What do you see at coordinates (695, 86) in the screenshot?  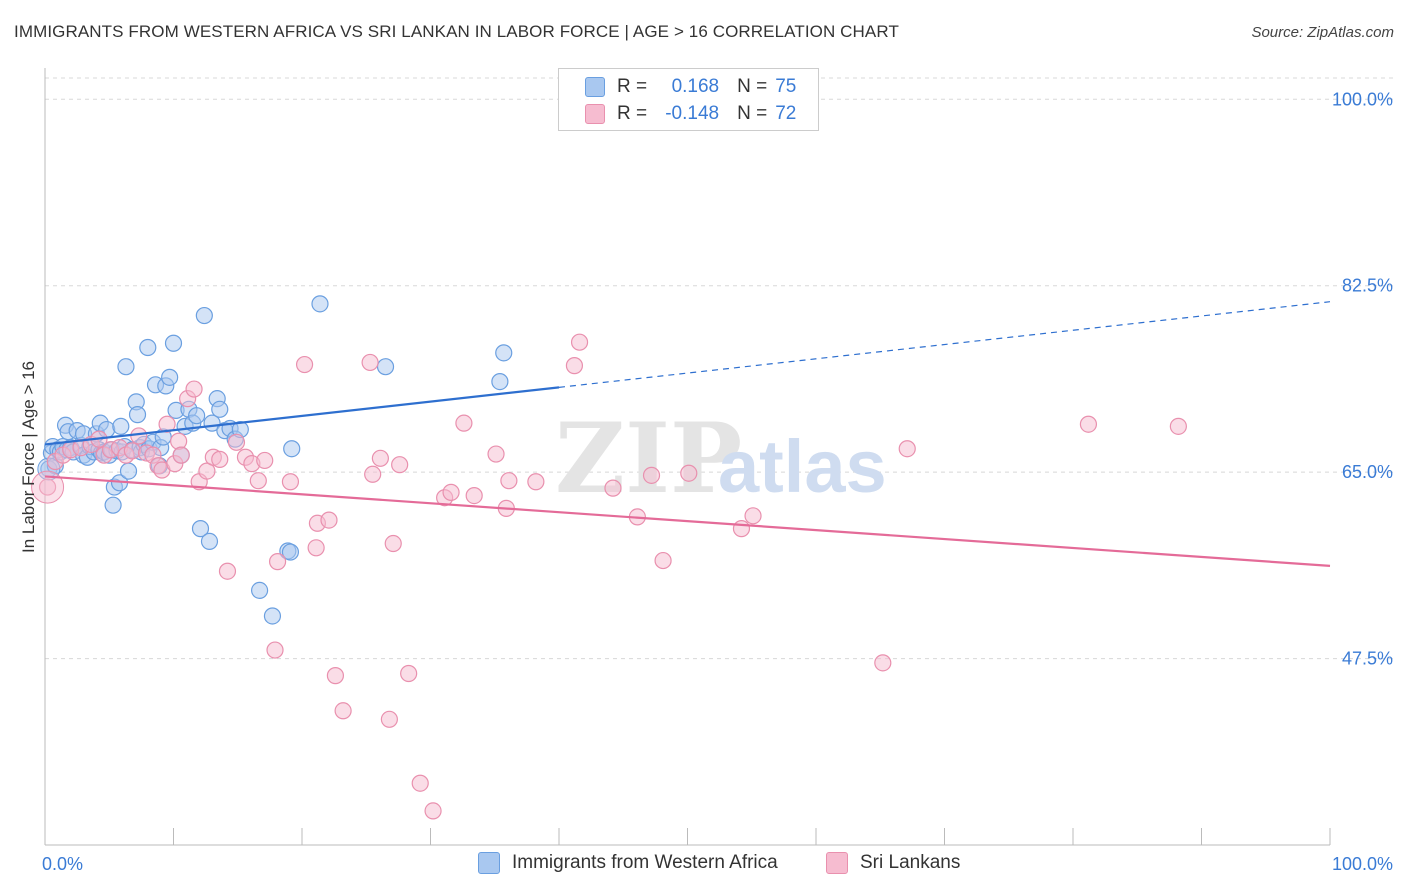 I see `legend-r-value: 0.168` at bounding box center [695, 86].